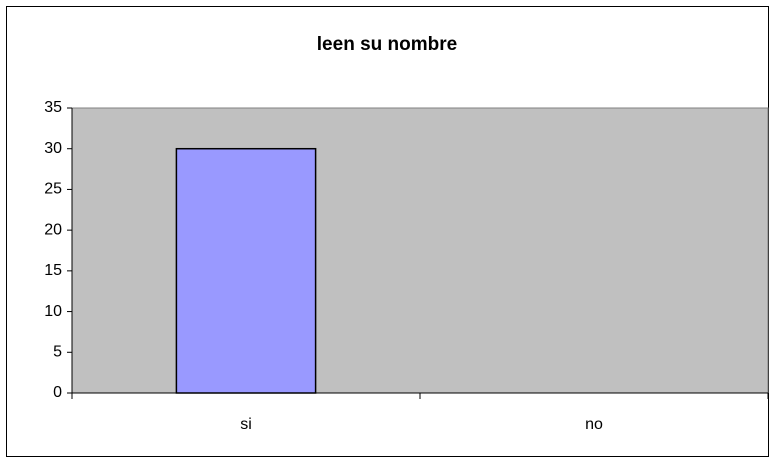  What do you see at coordinates (53, 107) in the screenshot?
I see `y-tick-label: 35` at bounding box center [53, 107].